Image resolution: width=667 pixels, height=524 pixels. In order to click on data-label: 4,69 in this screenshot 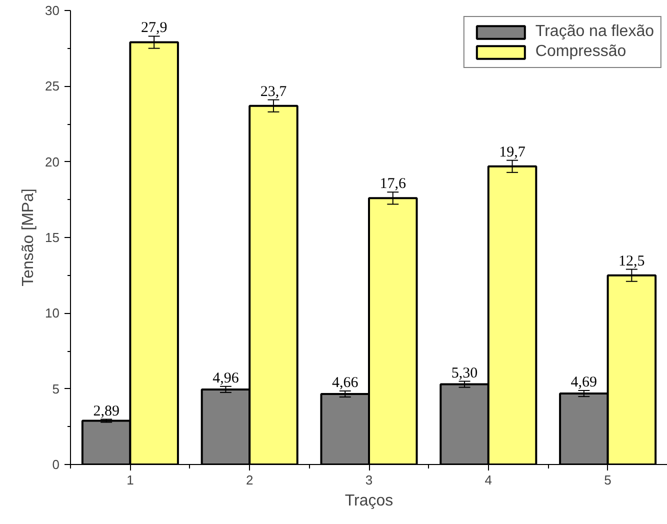, I will do `click(584, 382)`.